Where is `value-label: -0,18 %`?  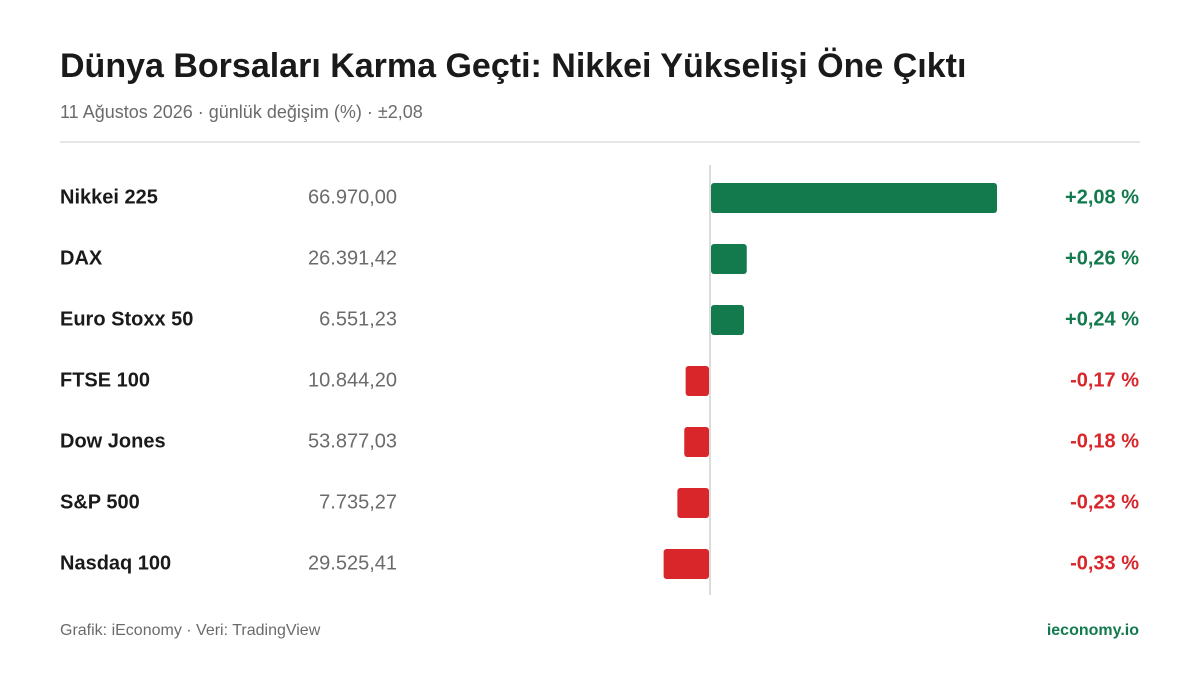
value-label: -0,18 % is located at coordinates (1104, 441).